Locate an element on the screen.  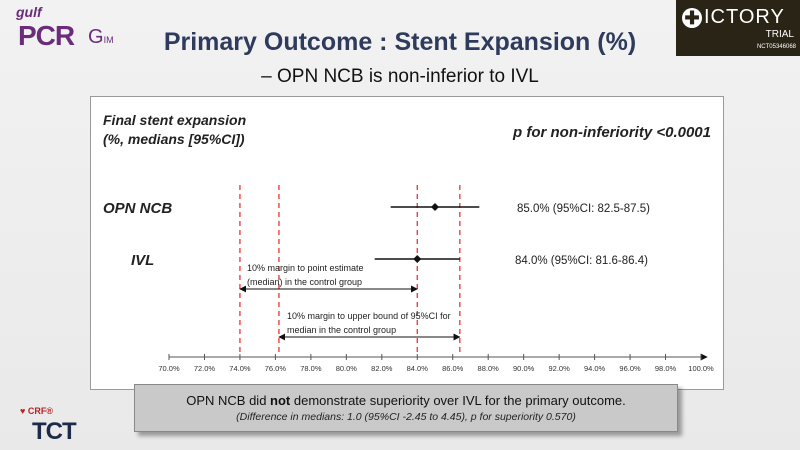
tct-logo-text: TCT is located at coordinates (54, 431).